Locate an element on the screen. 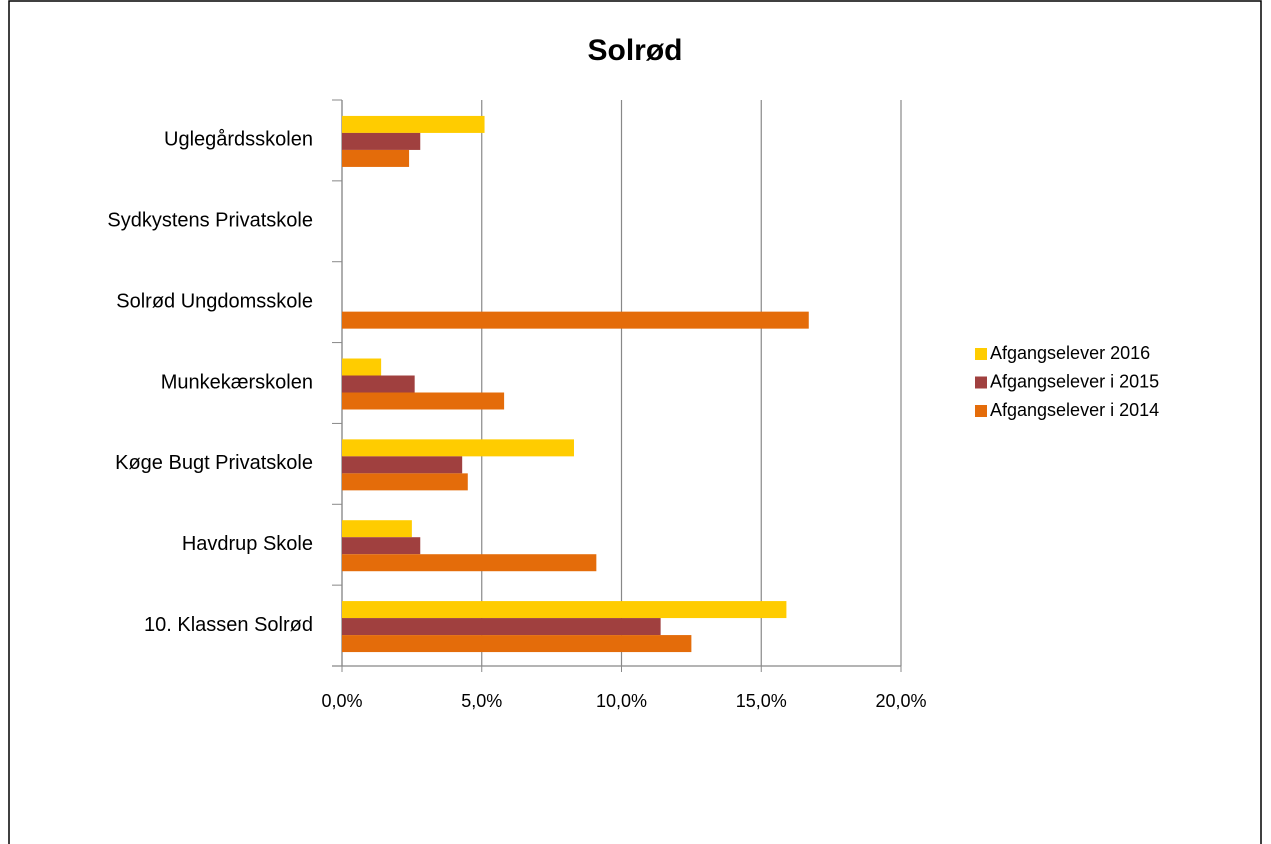  x-tick-label: 10,0% is located at coordinates (621, 701).